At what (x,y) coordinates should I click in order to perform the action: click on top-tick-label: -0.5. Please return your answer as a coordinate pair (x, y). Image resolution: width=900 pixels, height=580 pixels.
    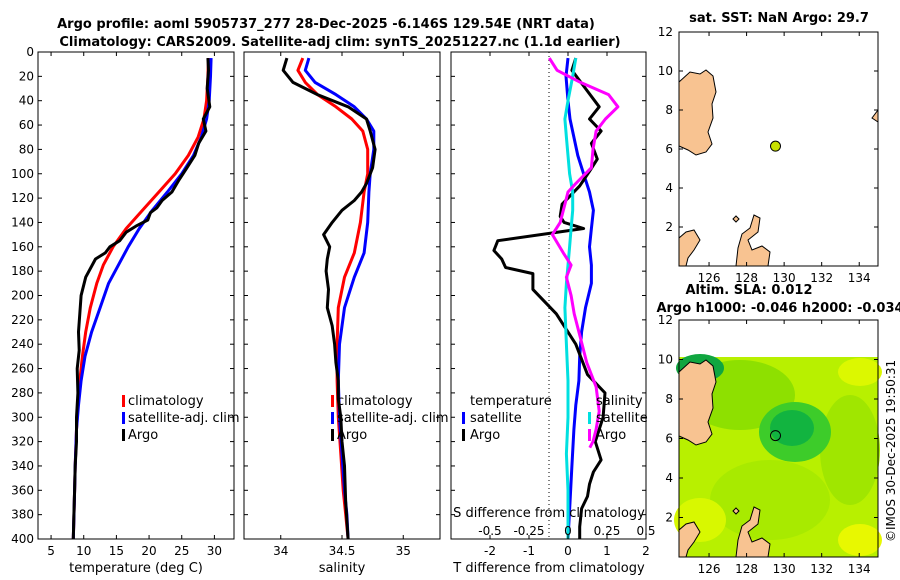
    Looking at the image, I should click on (489, 531).